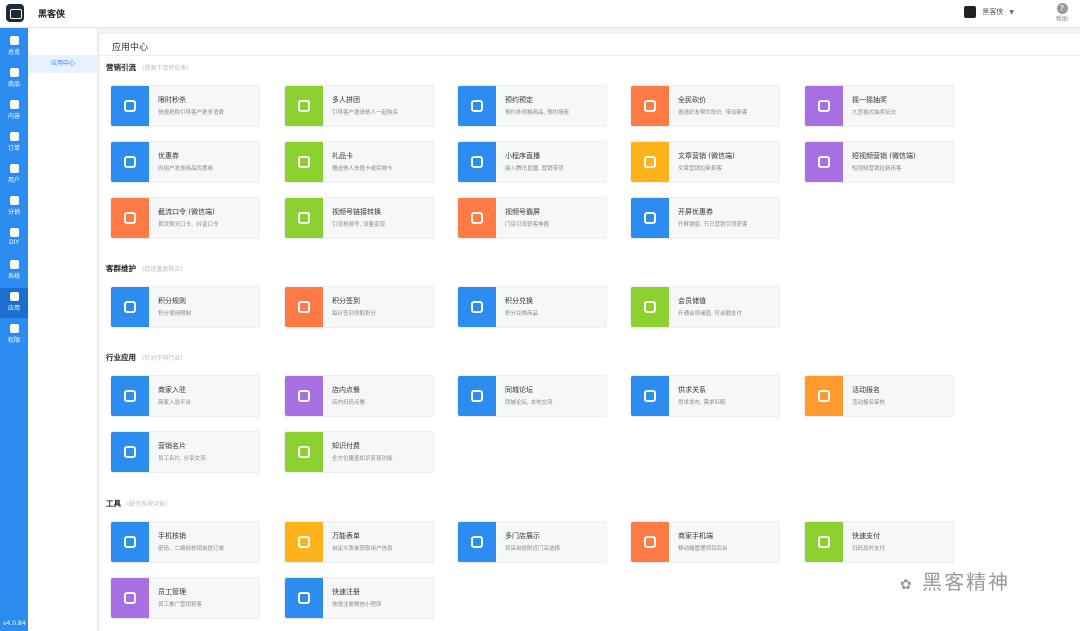  What do you see at coordinates (879, 106) in the screenshot?
I see `app-card: 摇一摇抽奖九宫格式抽奖玩法` at bounding box center [879, 106].